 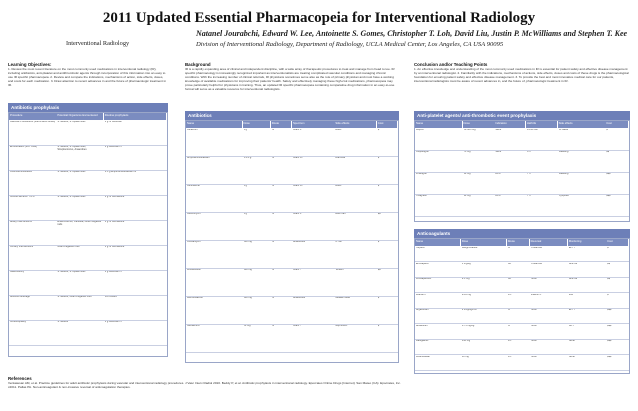 What do you see at coordinates (465, 279) in the screenshot?
I see `table-cell: 2.5 mg` at bounding box center [465, 279].